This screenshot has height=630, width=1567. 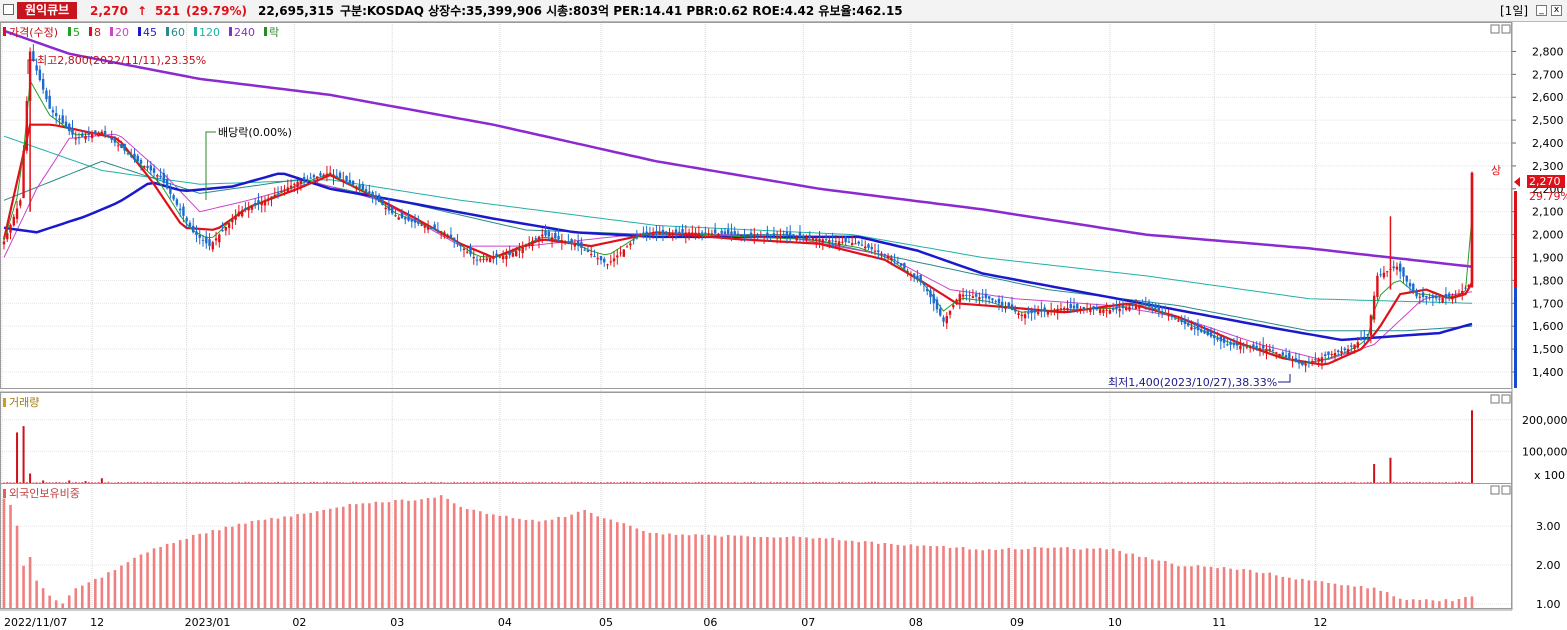 What do you see at coordinates (1495, 29) in the screenshot?
I see `price-panel-min-button` at bounding box center [1495, 29].